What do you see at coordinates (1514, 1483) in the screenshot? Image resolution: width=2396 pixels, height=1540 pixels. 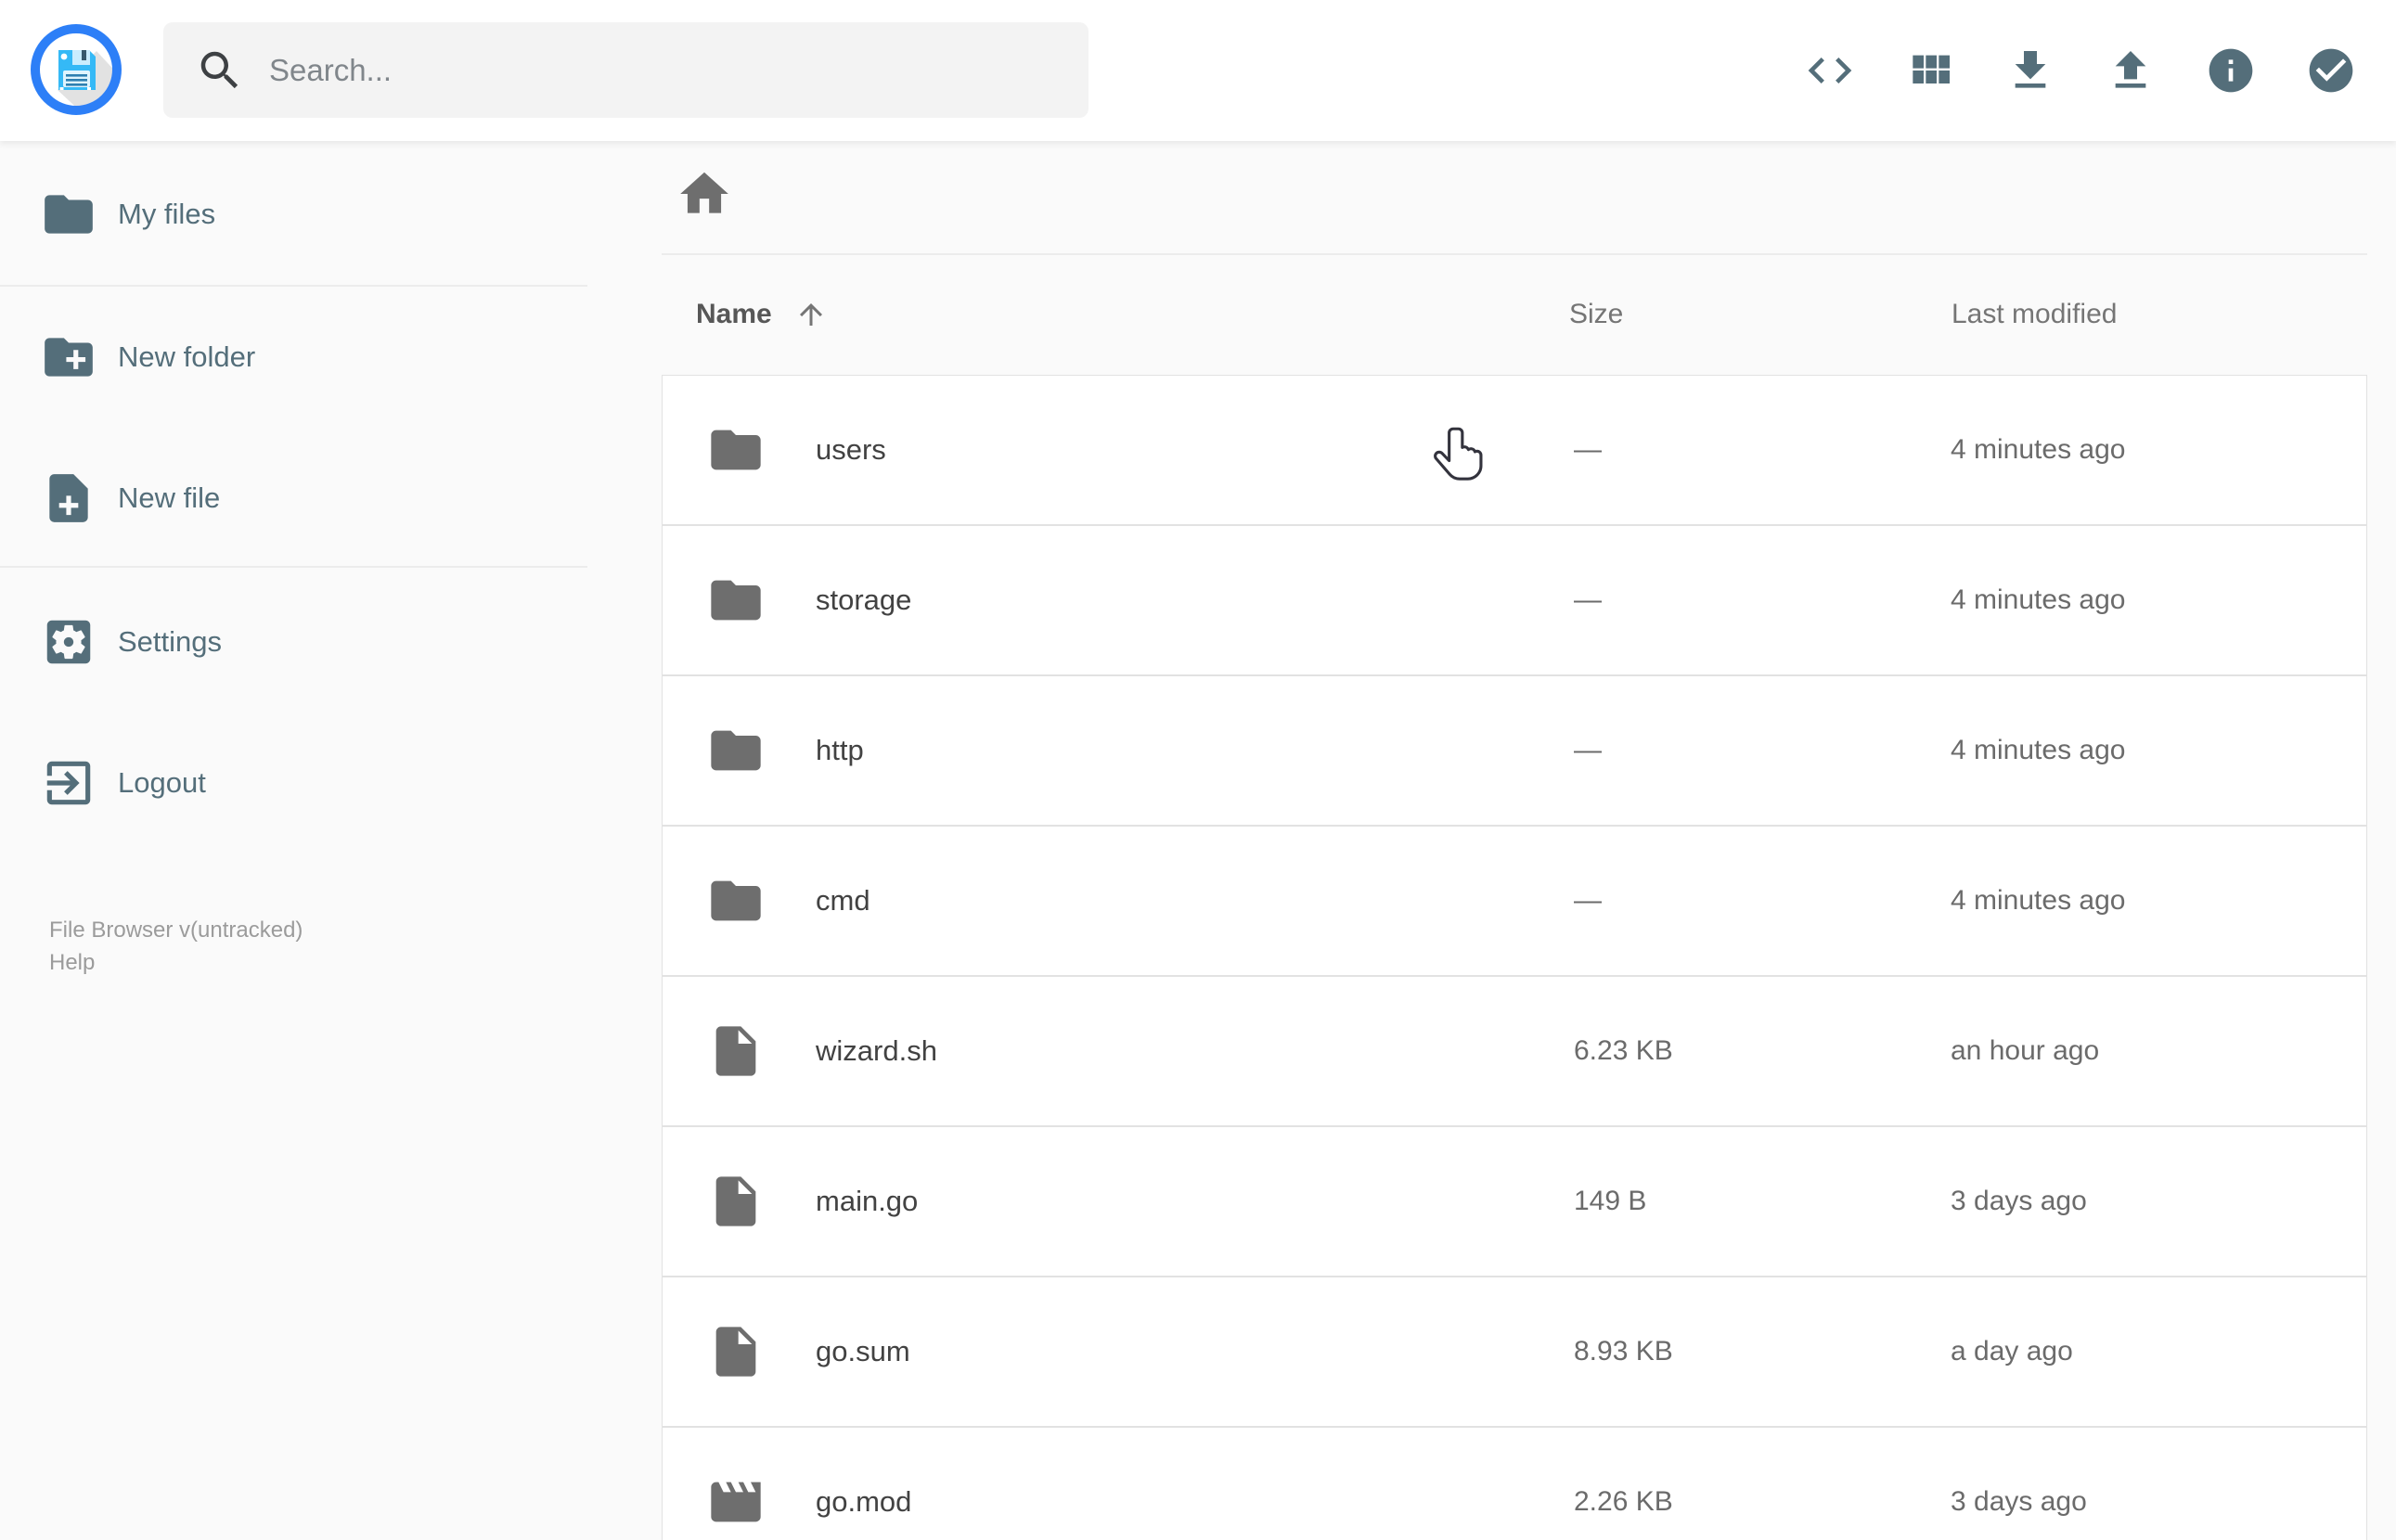 I see `file-row-go-mod: go.mod 2.26 KB 3 days ago` at bounding box center [1514, 1483].